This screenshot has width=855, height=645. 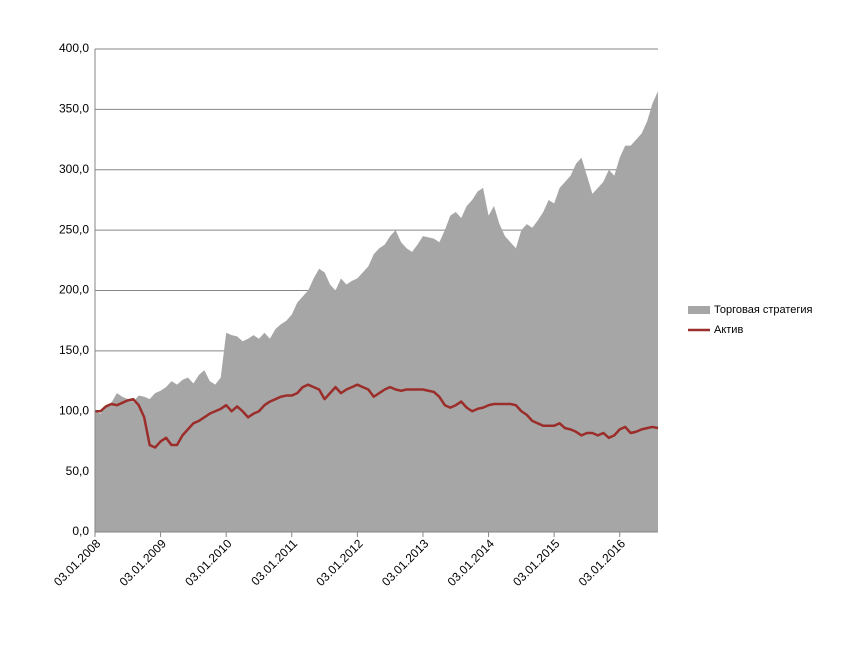 What do you see at coordinates (143, 562) in the screenshot?
I see `x-tick-label: 03.01.2009` at bounding box center [143, 562].